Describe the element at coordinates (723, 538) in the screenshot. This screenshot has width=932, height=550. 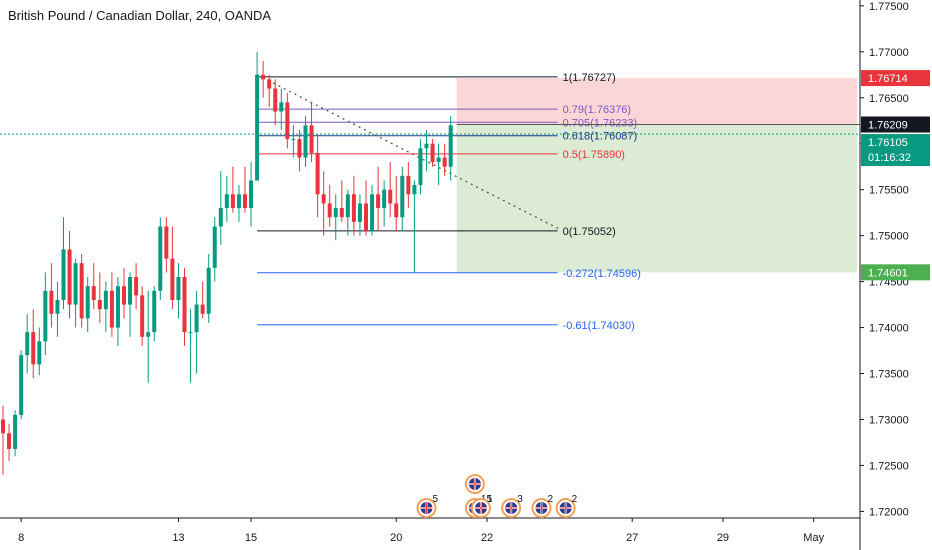
I see `x-tick-label: 29` at that location.